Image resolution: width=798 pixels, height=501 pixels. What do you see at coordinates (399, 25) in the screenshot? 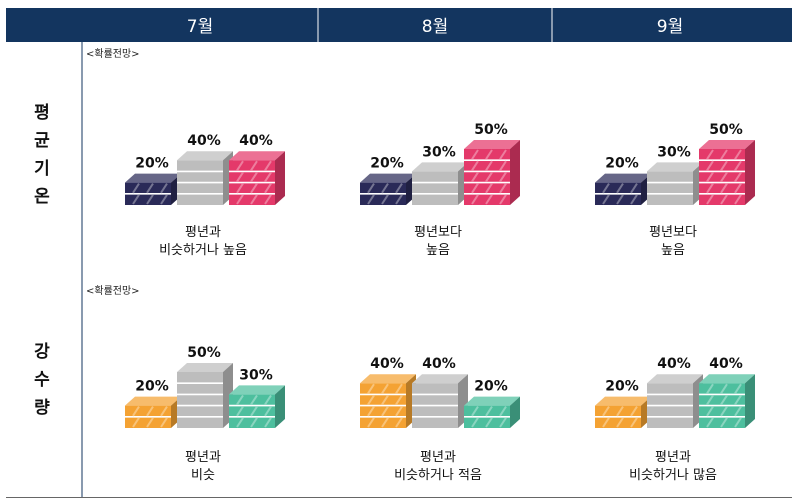
I see `header-bar` at bounding box center [399, 25].